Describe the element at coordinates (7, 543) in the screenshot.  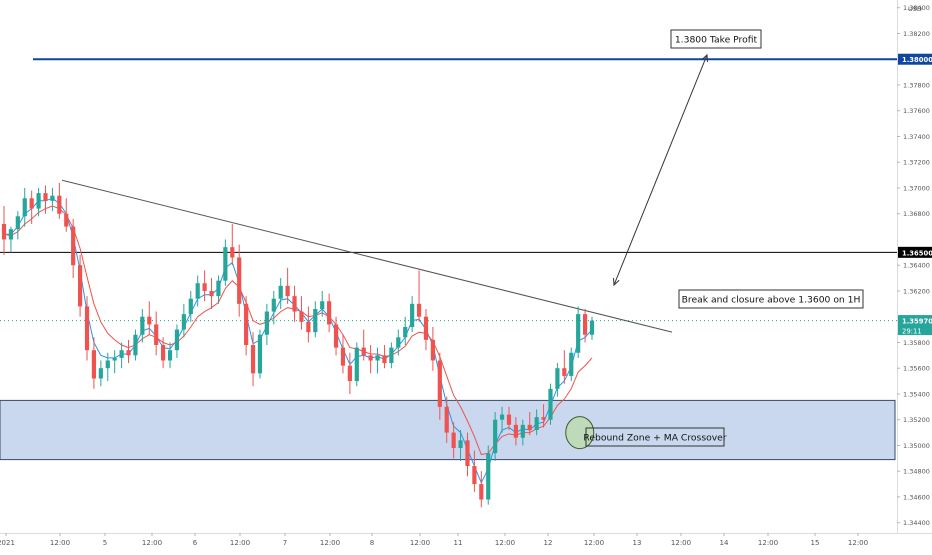
I see `x-tick-label: 2021` at that location.